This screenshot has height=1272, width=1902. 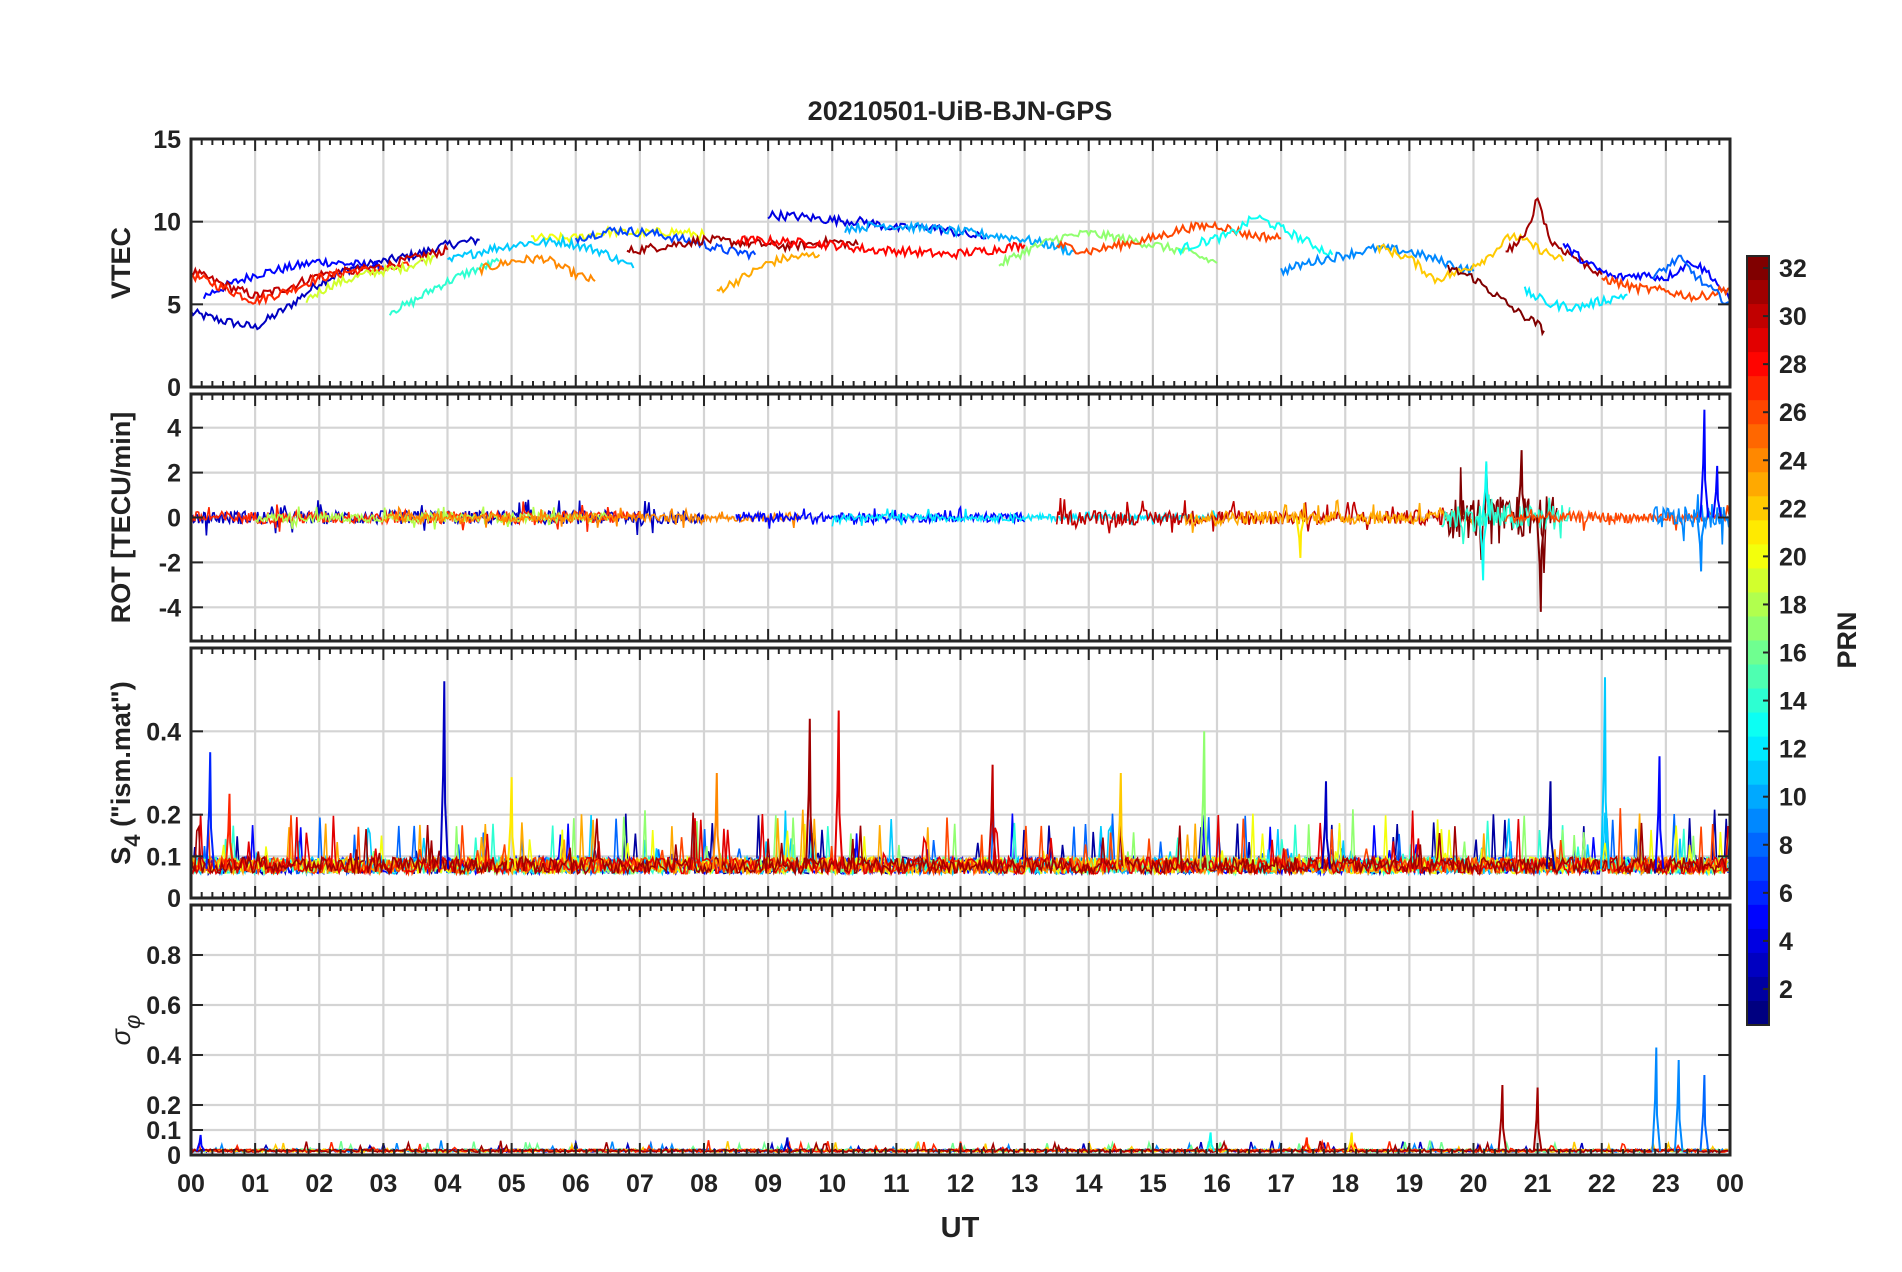 What do you see at coordinates (121, 517) in the screenshot?
I see `y-axis-label-rot: ROT [TECU/min]` at bounding box center [121, 517].